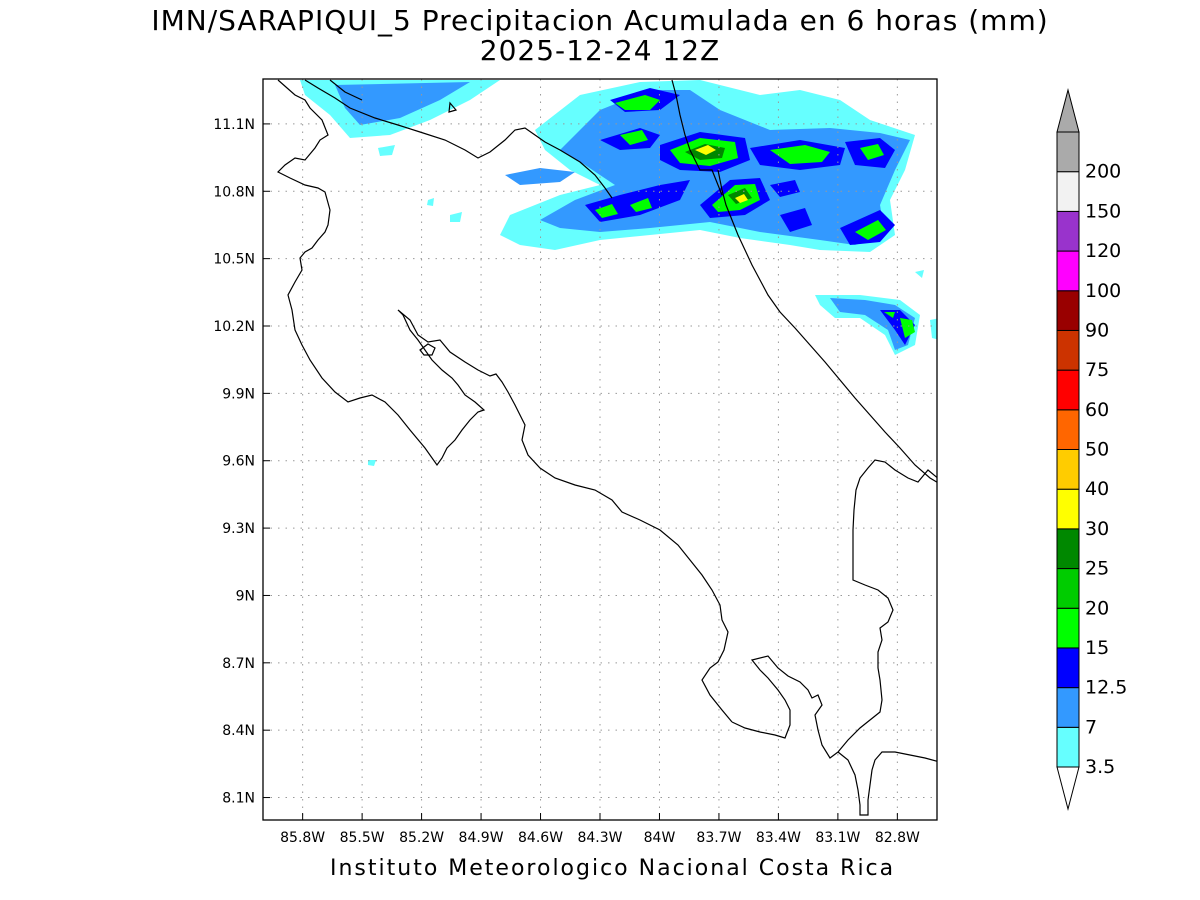  I want to click on colorbar-max-arrow, so click(1068, 110).